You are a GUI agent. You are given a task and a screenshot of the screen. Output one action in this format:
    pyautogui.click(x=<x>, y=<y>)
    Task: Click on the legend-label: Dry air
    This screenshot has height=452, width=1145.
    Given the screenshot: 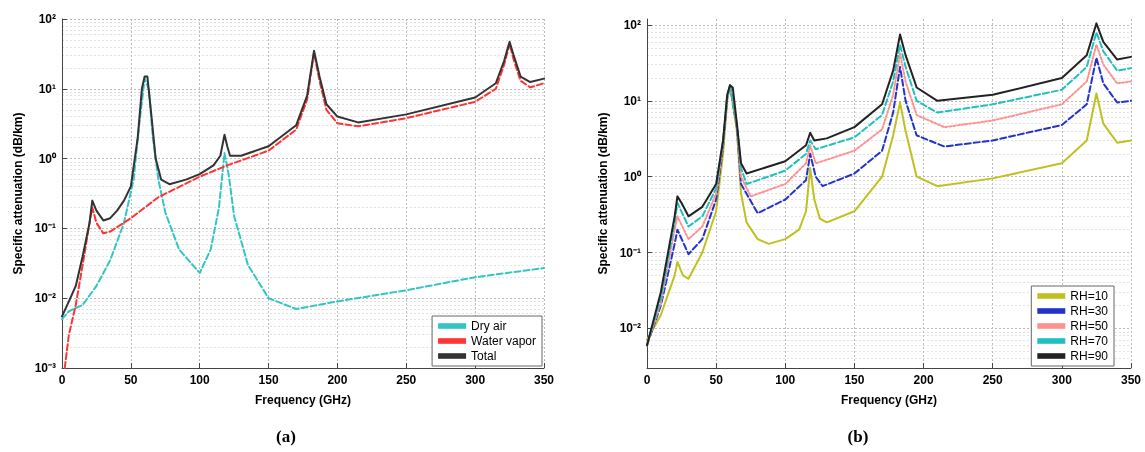 What is the action you would take?
    pyautogui.click(x=489, y=326)
    